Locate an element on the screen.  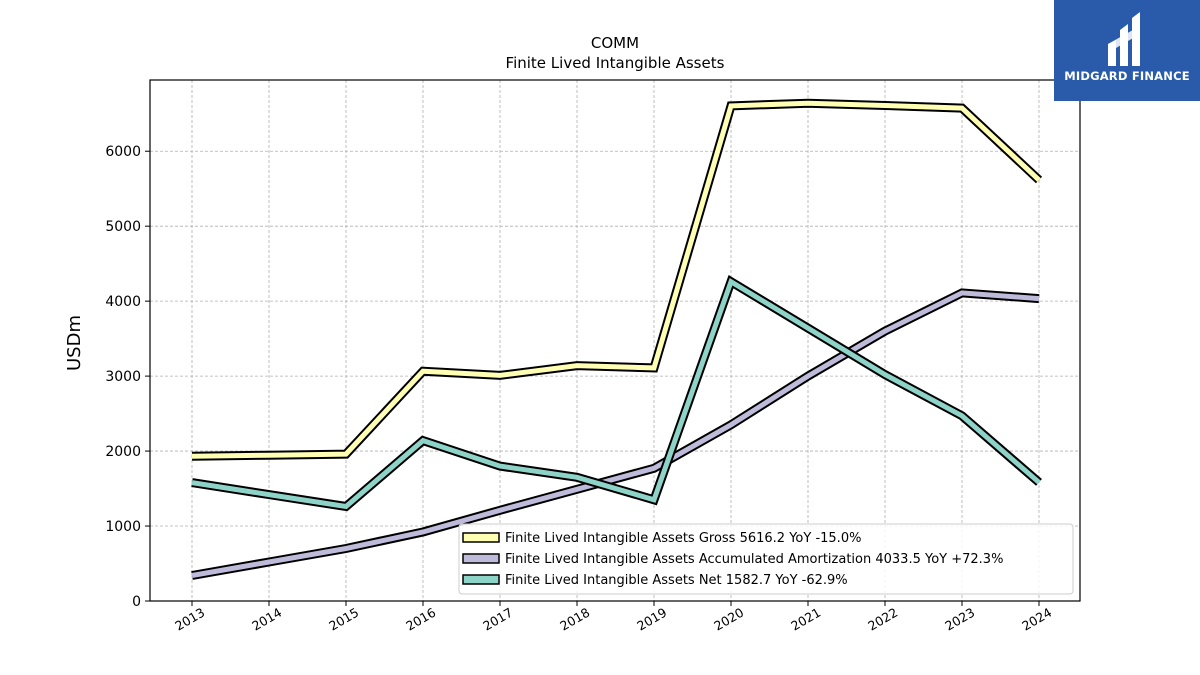
brand-name: MIDGARD FINANCE is located at coordinates (1127, 76).